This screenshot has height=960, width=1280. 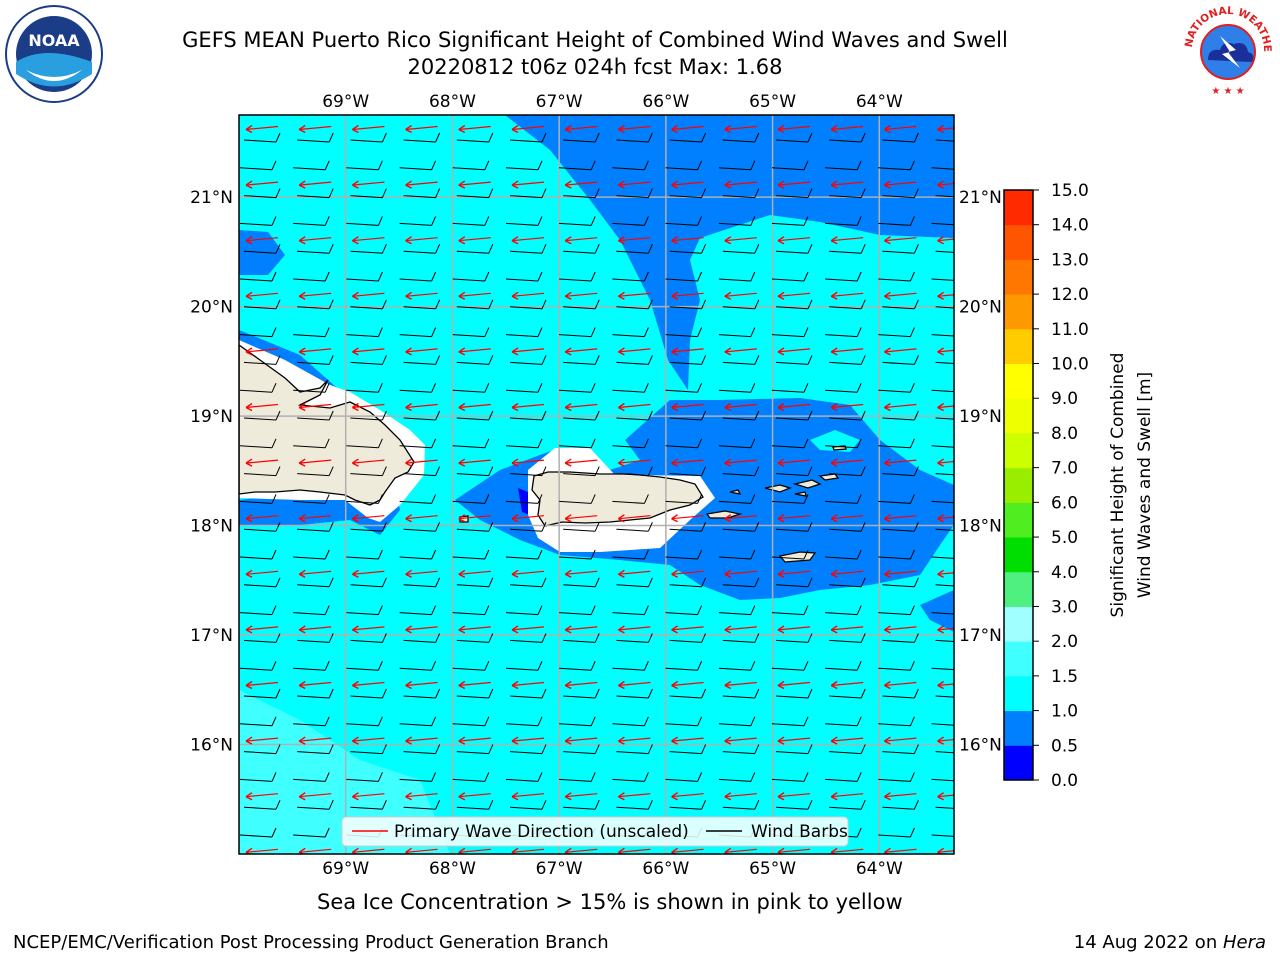 I want to click on lat-label-right: 16°N, so click(x=980, y=746).